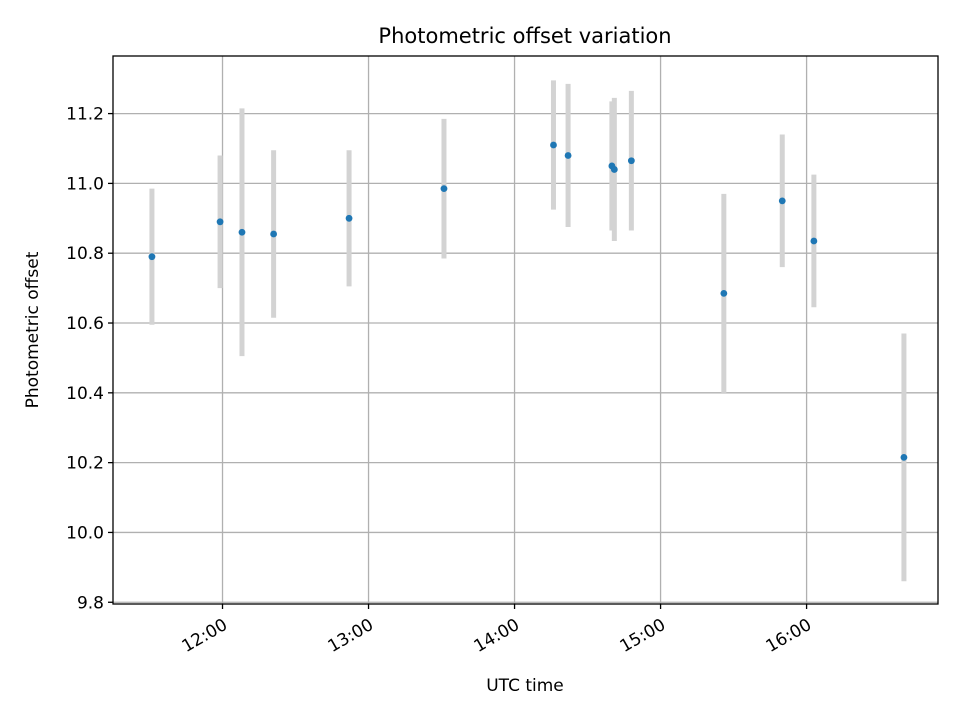 This screenshot has height=720, width=960. Describe the element at coordinates (89, 359) in the screenshot. I see `y-axis-ticks: 9.8 10.0 10.2 10.4 10.6 10.8 11.0 11.2` at that location.